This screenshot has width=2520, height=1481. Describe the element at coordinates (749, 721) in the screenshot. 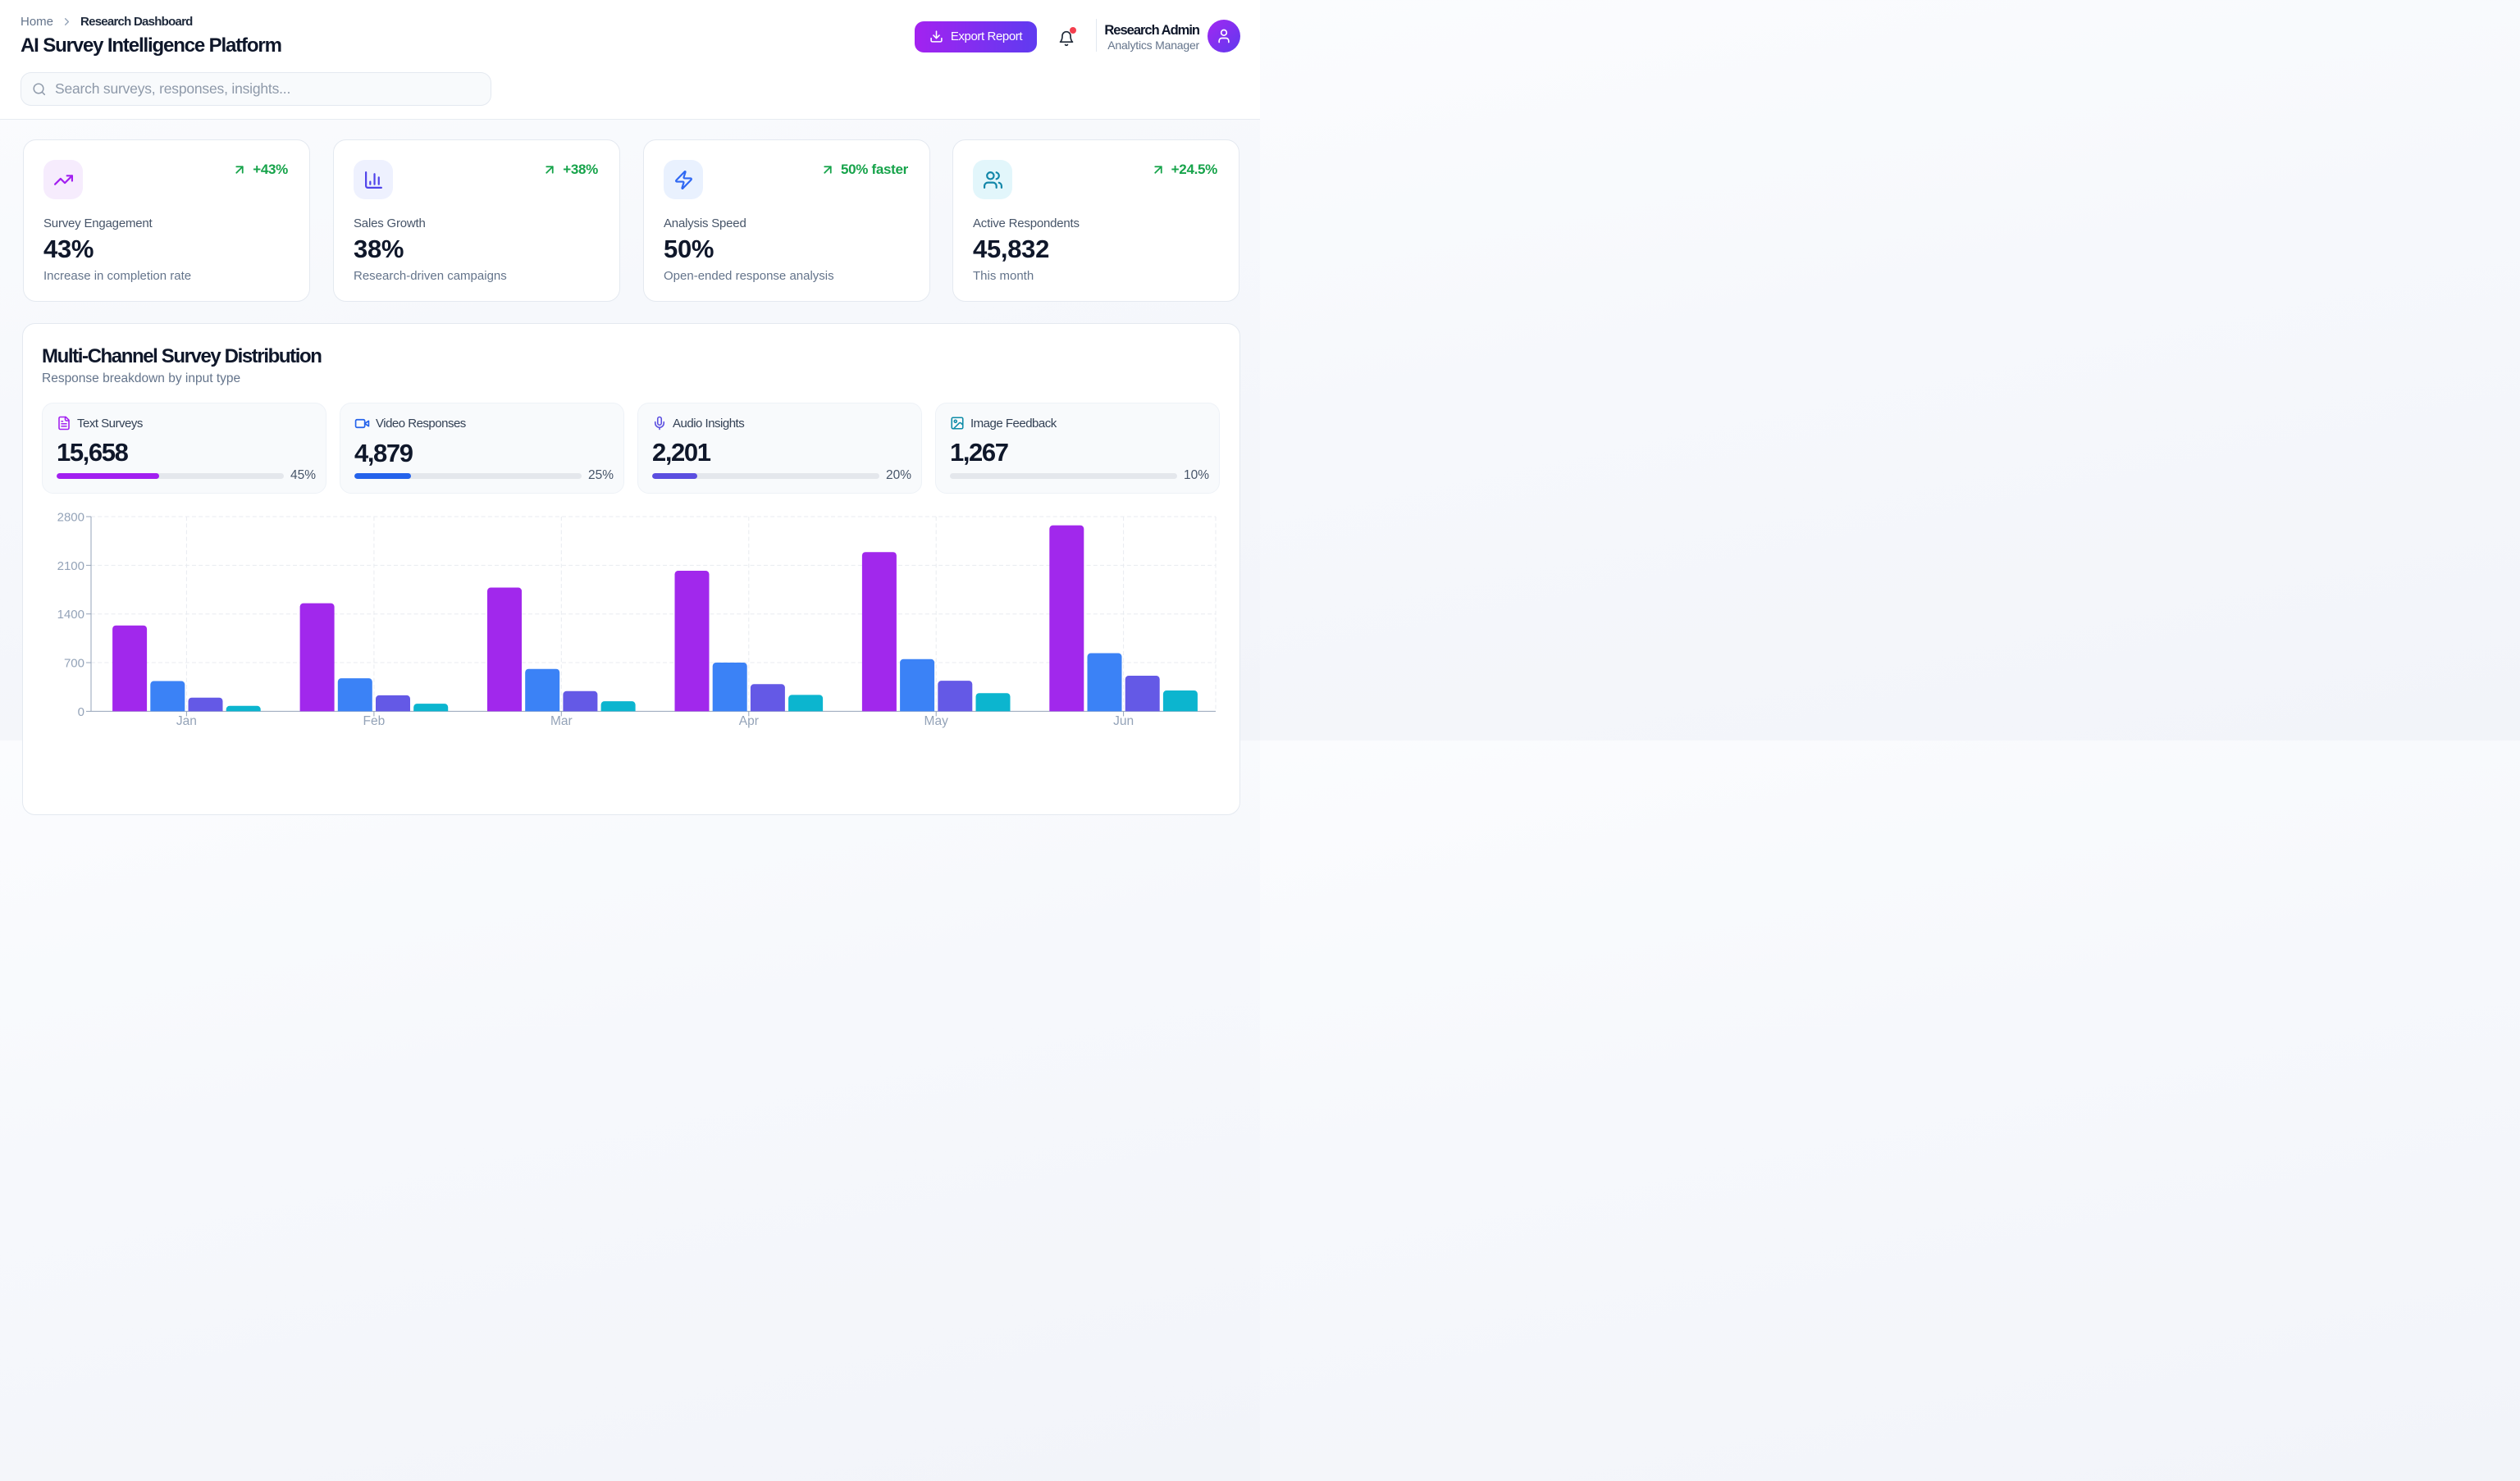

I see `svg-text: Apr` at that location.